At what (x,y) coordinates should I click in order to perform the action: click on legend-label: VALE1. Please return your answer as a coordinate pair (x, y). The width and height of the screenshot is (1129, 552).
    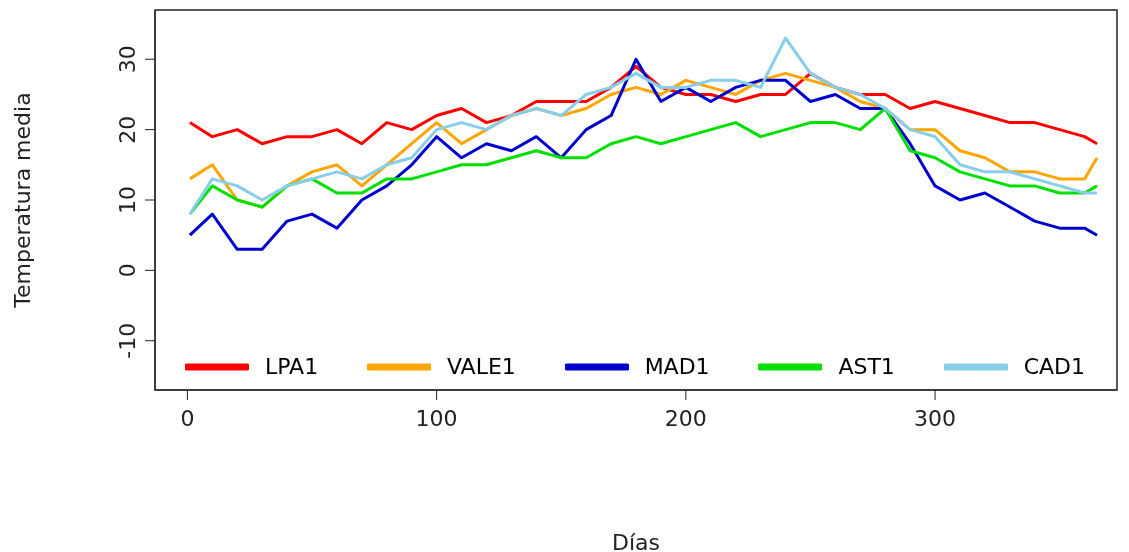
    Looking at the image, I should click on (481, 366).